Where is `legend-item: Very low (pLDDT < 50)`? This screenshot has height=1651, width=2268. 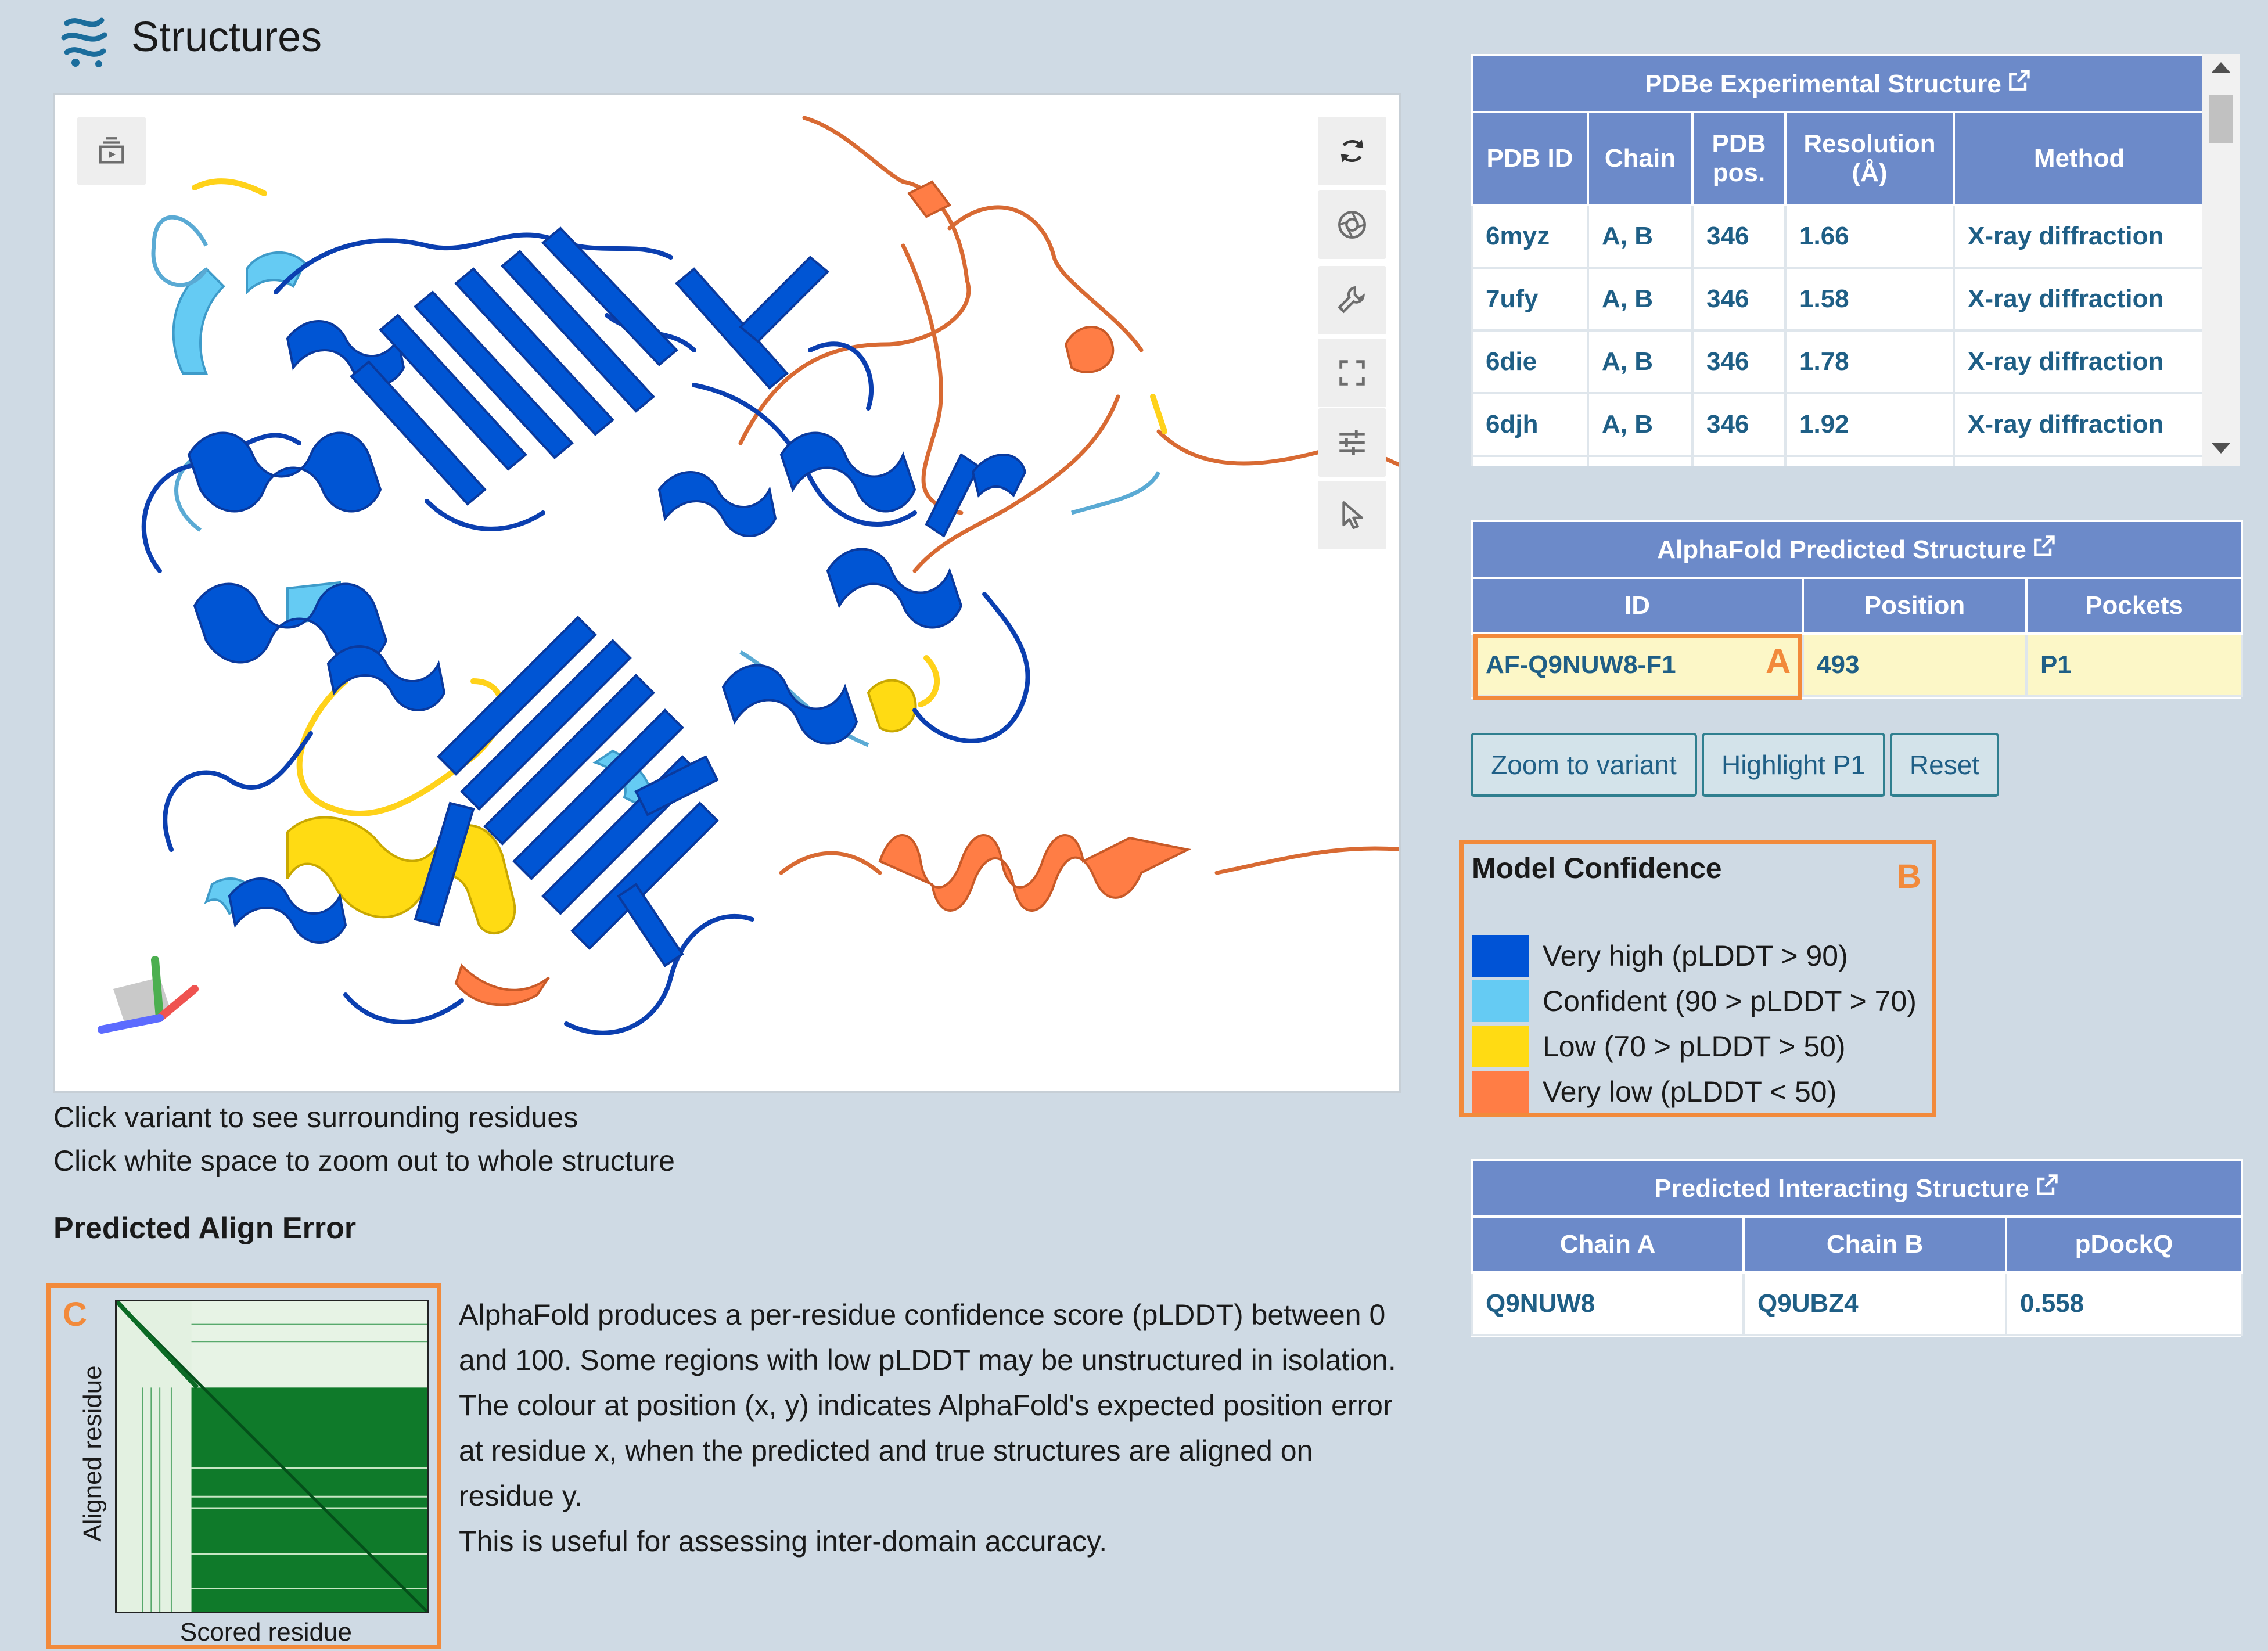 legend-item: Very low (pLDDT < 50) is located at coordinates (1654, 1092).